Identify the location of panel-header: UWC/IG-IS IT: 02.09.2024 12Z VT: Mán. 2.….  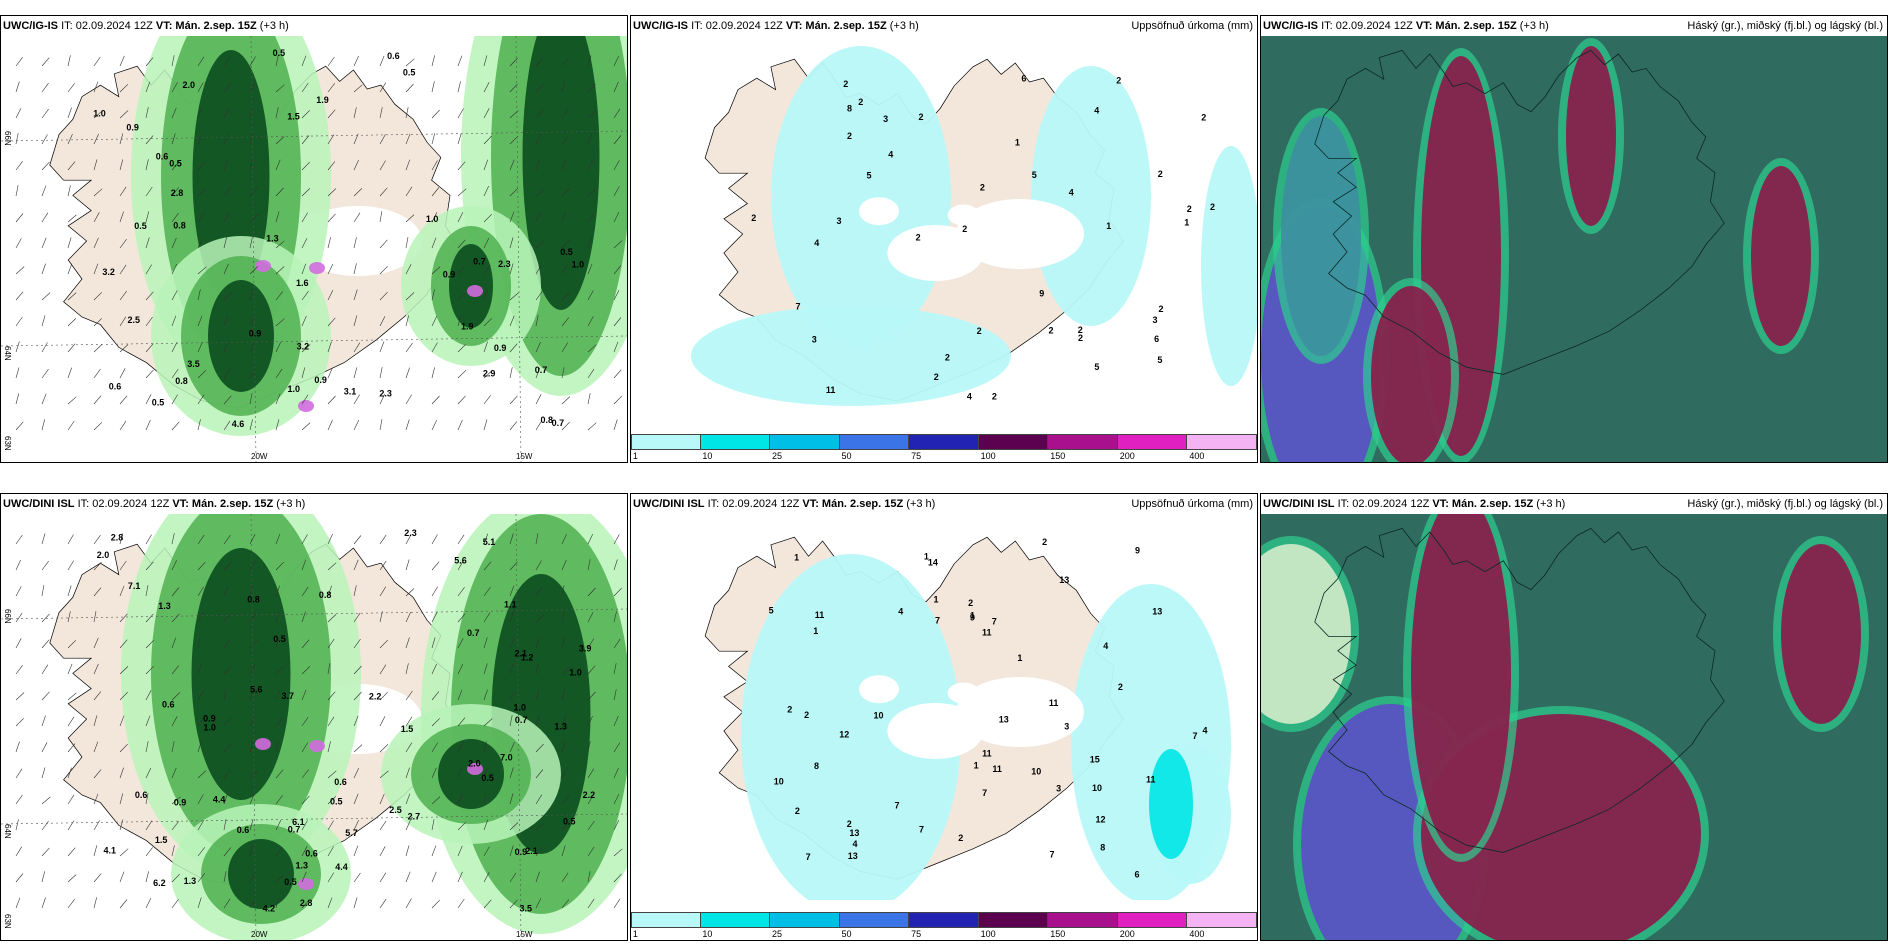
(1574, 26).